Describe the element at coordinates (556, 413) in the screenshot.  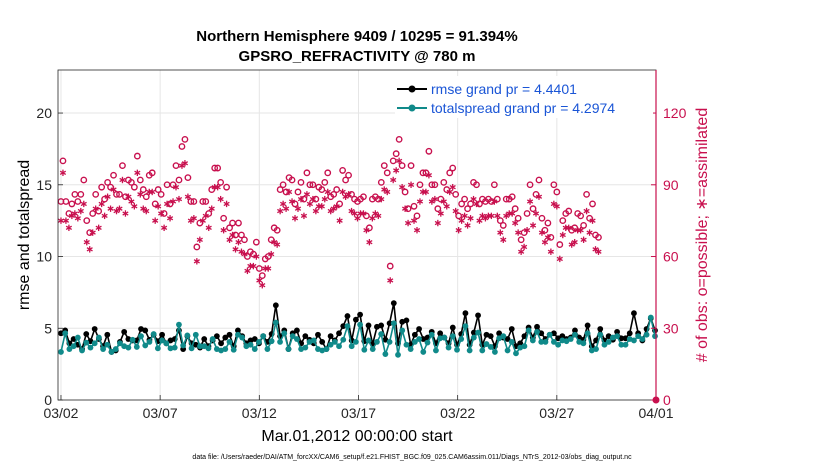
I see `x-tick-label: 03/27` at that location.